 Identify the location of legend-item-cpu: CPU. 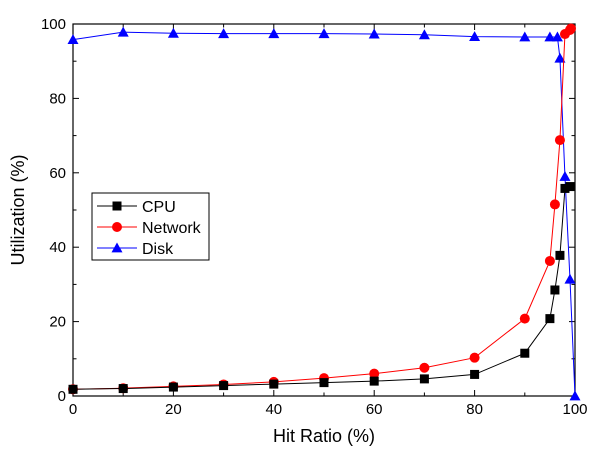
(136, 207).